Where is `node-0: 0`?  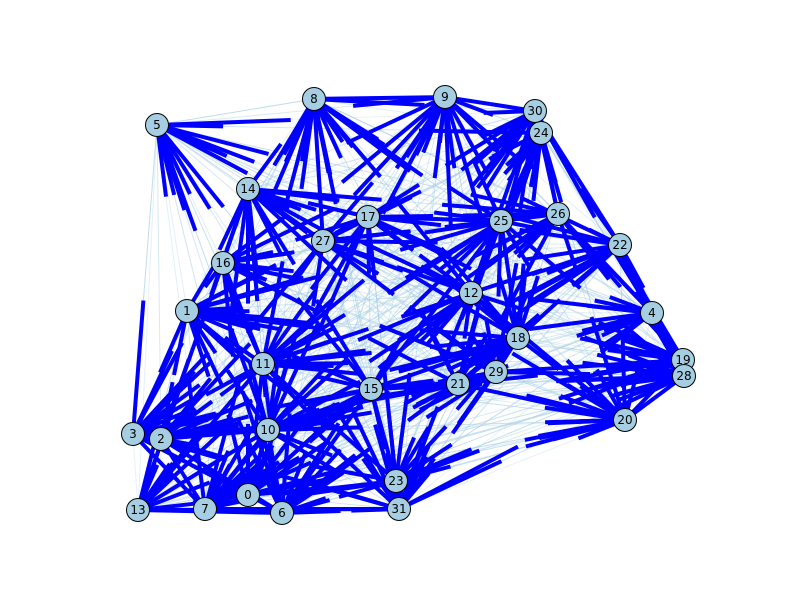 node-0: 0 is located at coordinates (248, 495).